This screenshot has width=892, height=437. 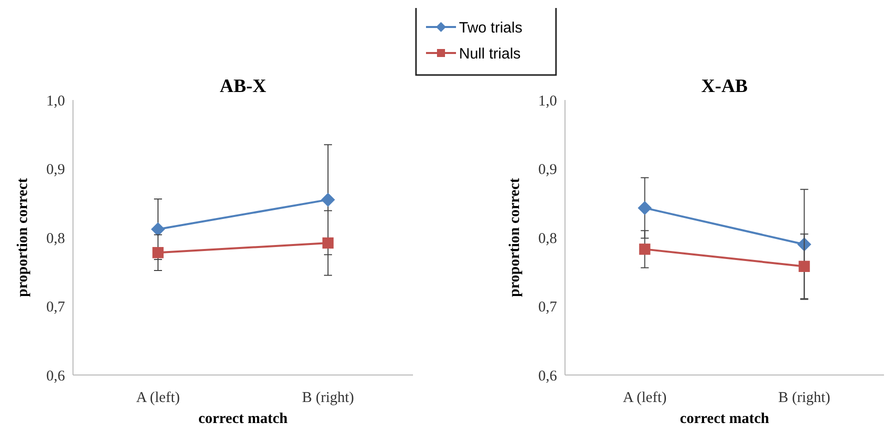 I want to click on legend-label: Two trials, so click(x=490, y=27).